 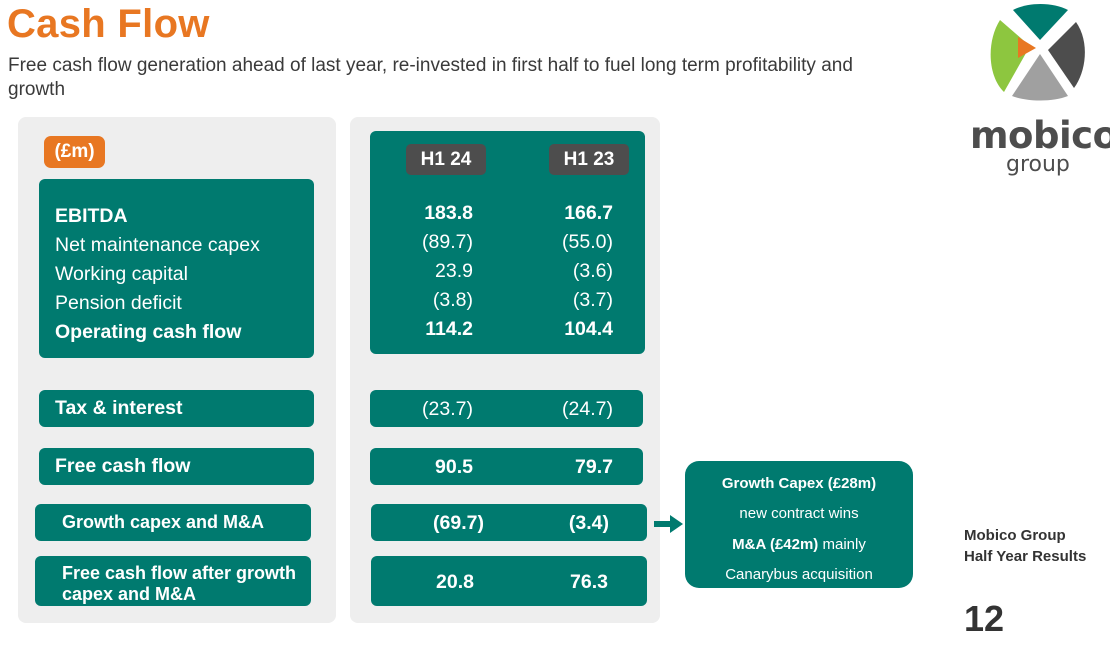 I want to click on value-ebitda-h1-24: 183.8, so click(x=448, y=213).